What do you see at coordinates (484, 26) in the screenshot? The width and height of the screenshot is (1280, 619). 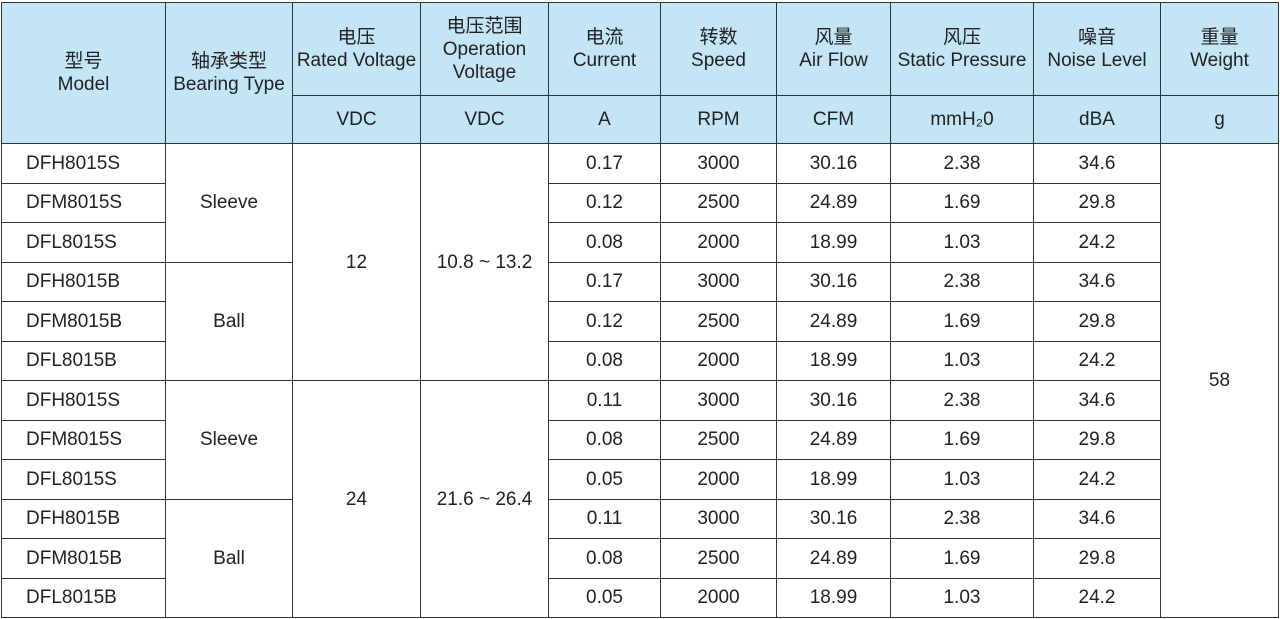 I see `header-zh: 电压范围` at bounding box center [484, 26].